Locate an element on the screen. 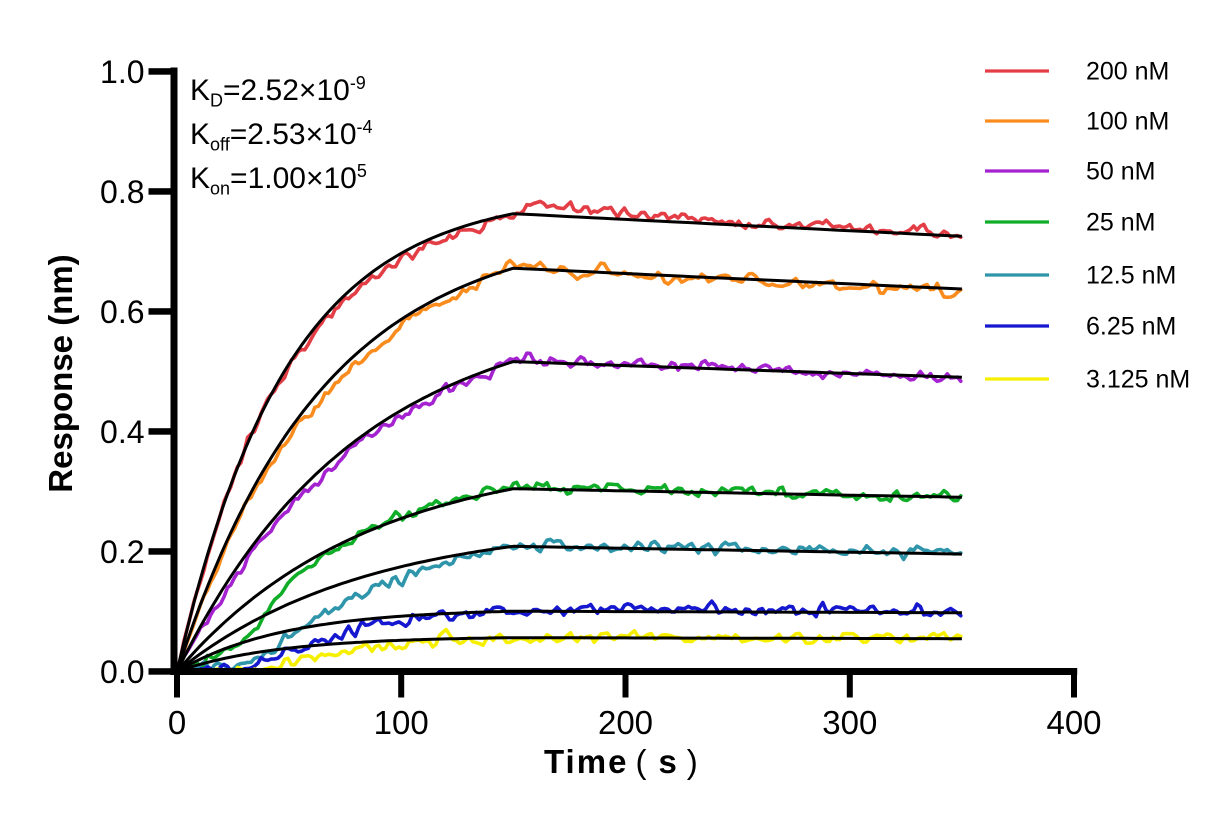 The height and width of the screenshot is (825, 1231). svg-text: Koff=2.53×10-4 is located at coordinates (281, 136).